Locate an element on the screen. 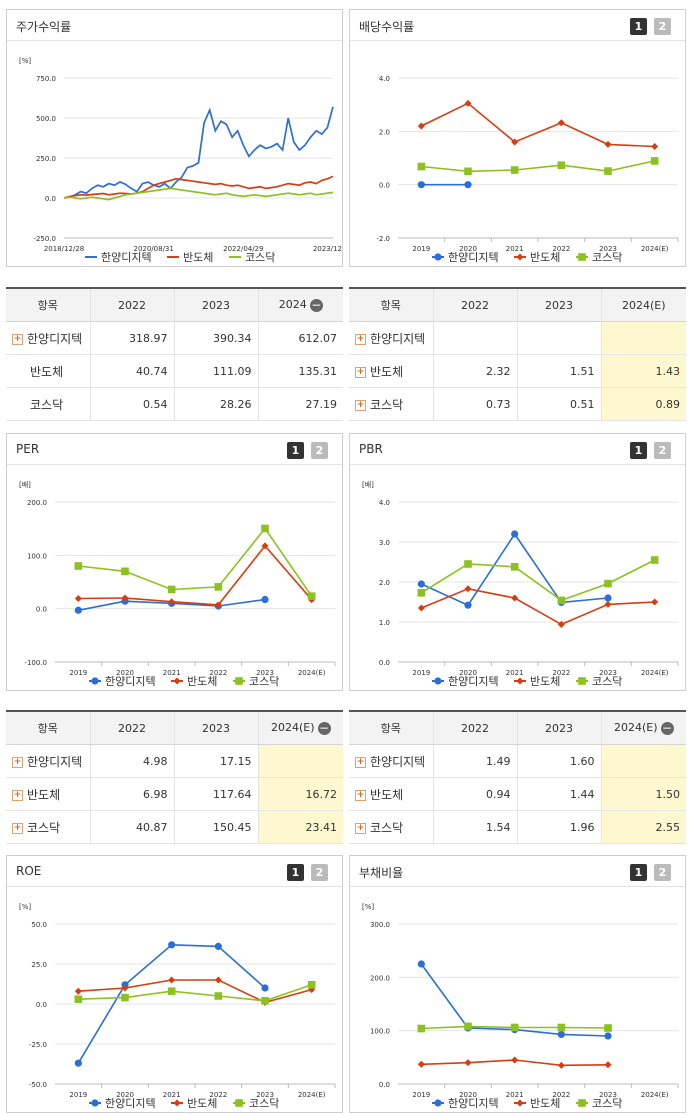 This screenshot has height=1115, width=691. table-cell: 390.34 is located at coordinates (215, 338).